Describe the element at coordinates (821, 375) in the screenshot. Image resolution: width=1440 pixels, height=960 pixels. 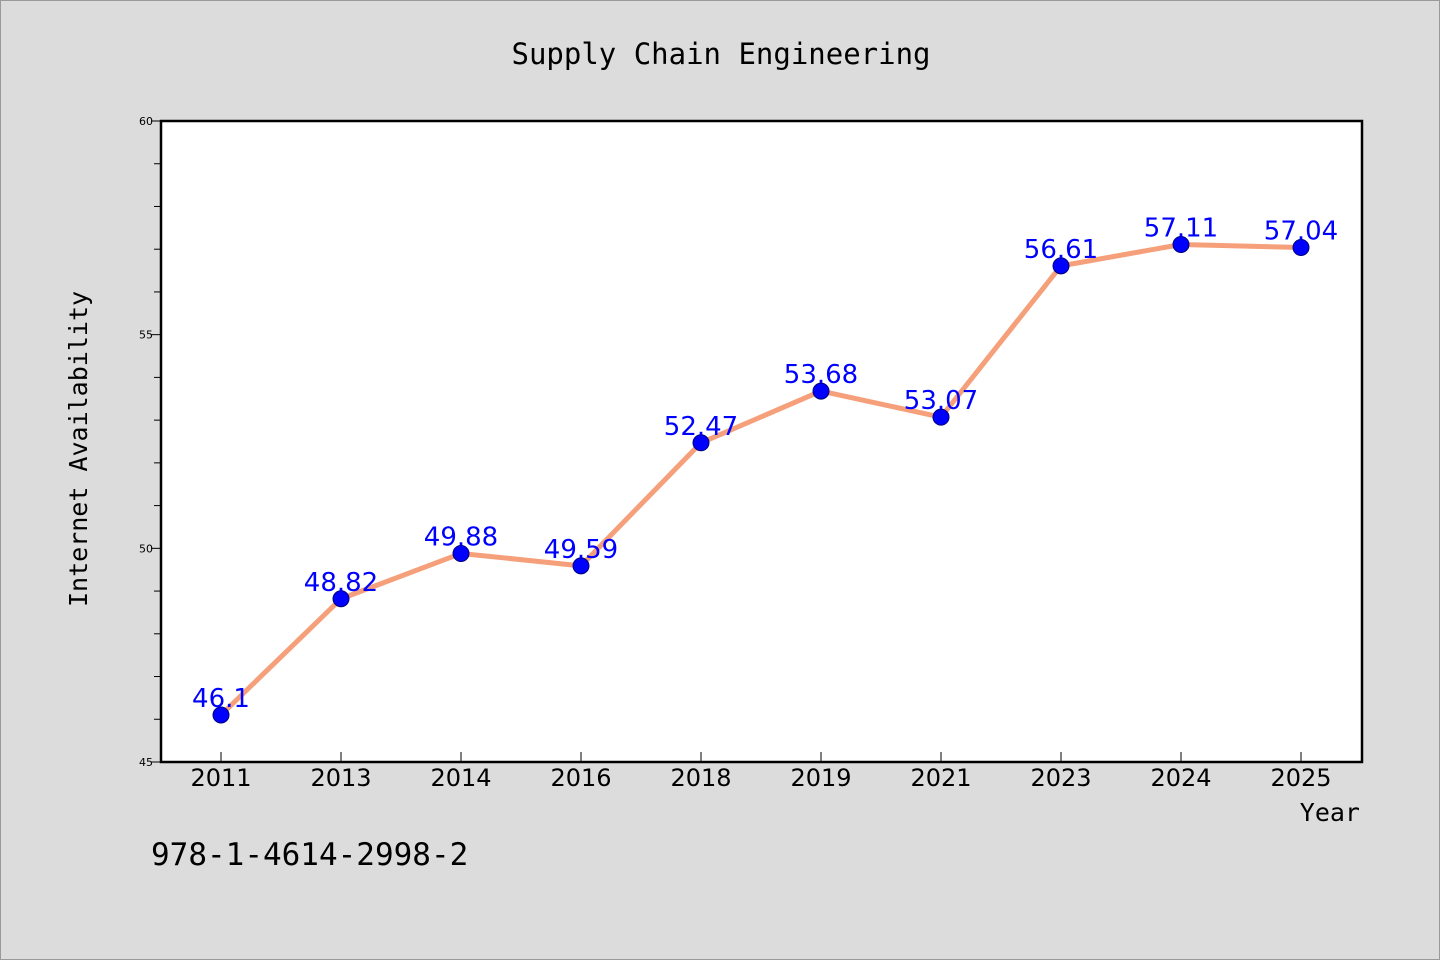
I see `data-label: 53.68` at that location.